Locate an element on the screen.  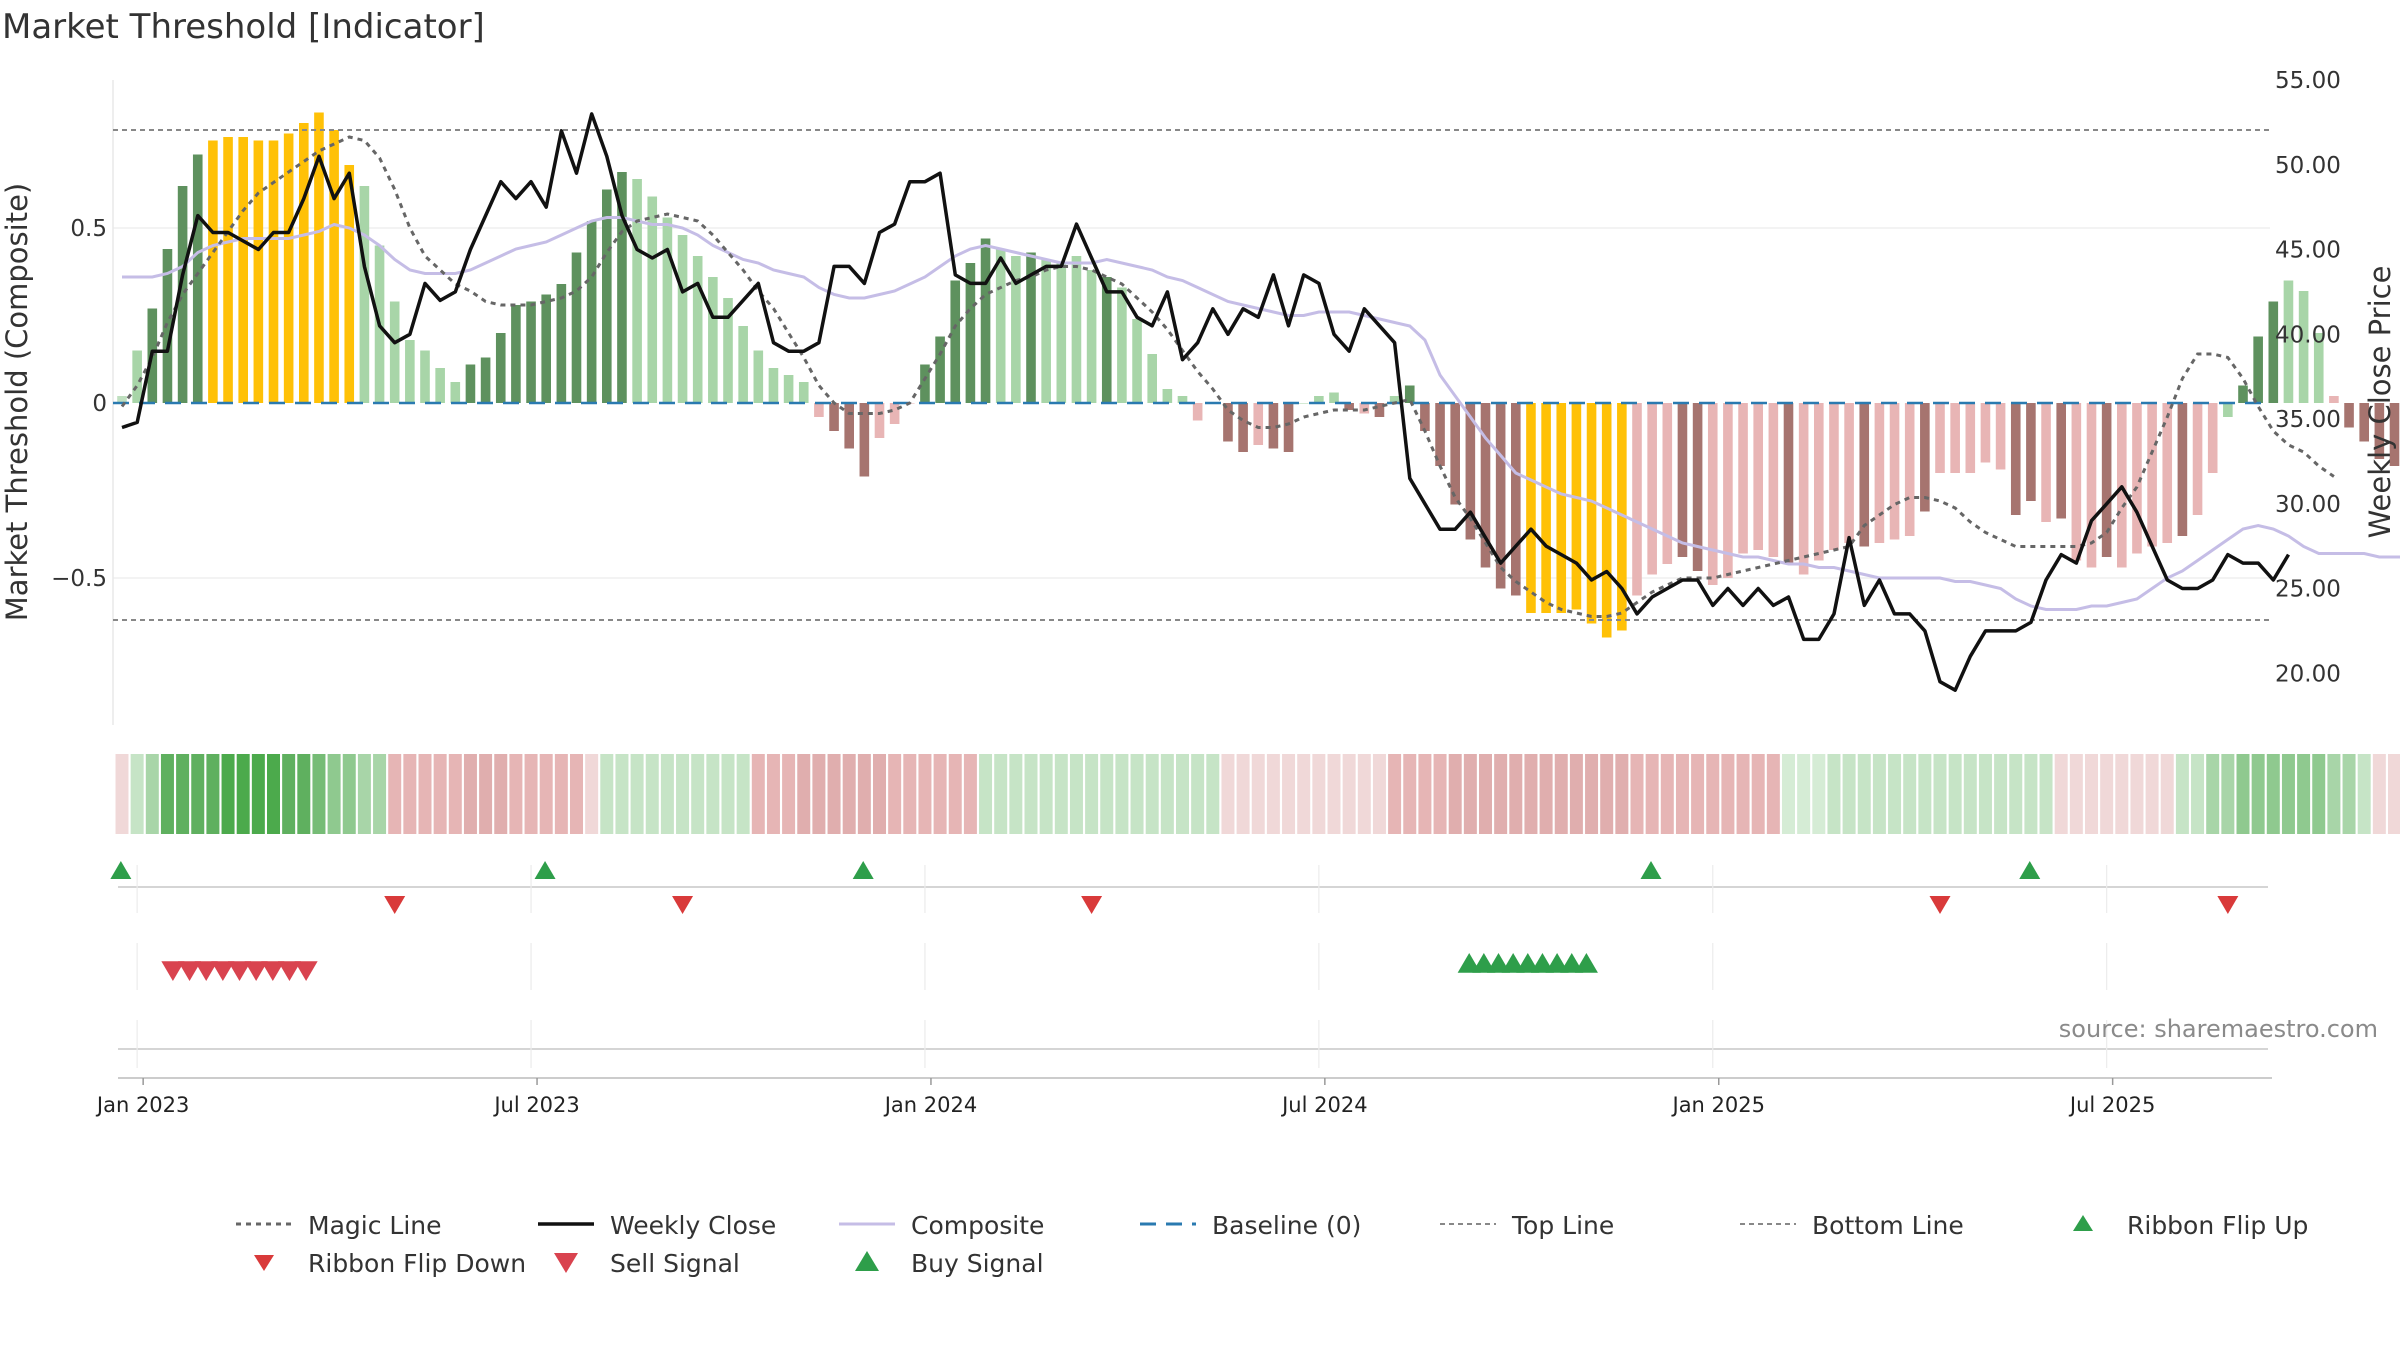
x-tick-1: Jul 2023 is located at coordinates (535, 1105).